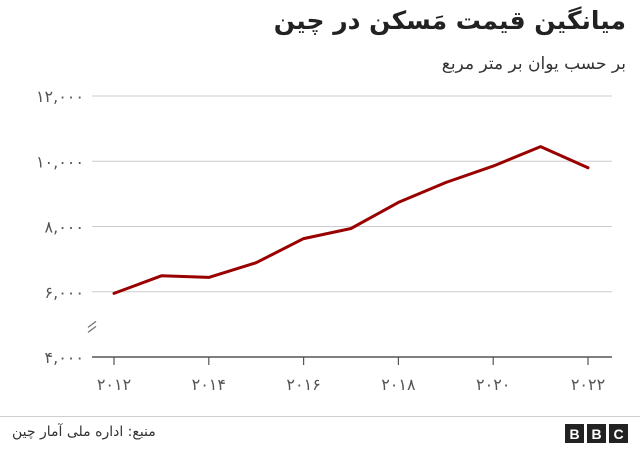 This screenshot has height=449, width=640. What do you see at coordinates (449, 20) in the screenshot?
I see `chart-title: میانگین قیمت مَسکن در چین` at bounding box center [449, 20].